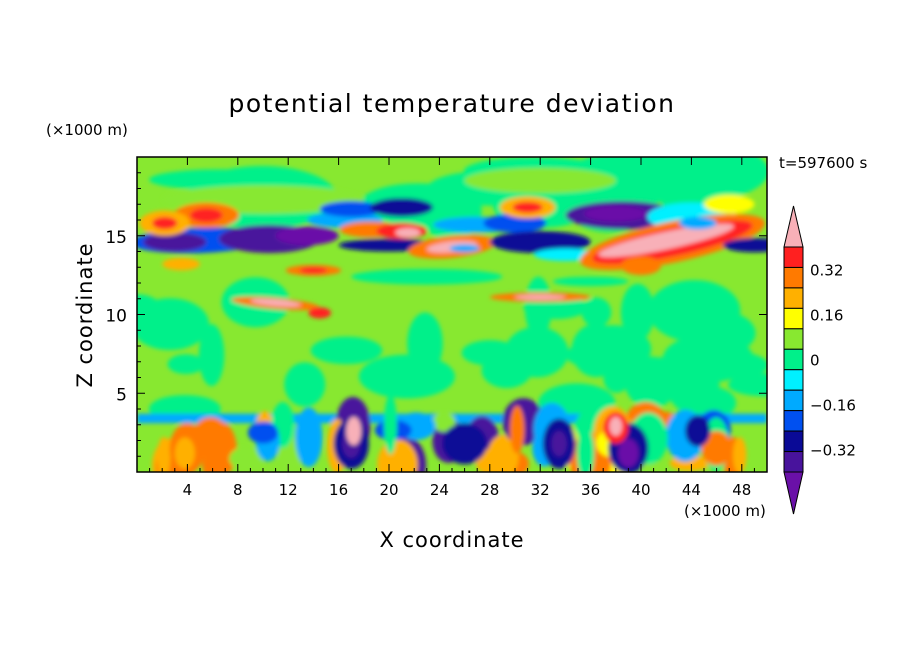 The image size is (904, 654). Describe the element at coordinates (116, 238) in the screenshot. I see `y-tick-label: 15` at that location.